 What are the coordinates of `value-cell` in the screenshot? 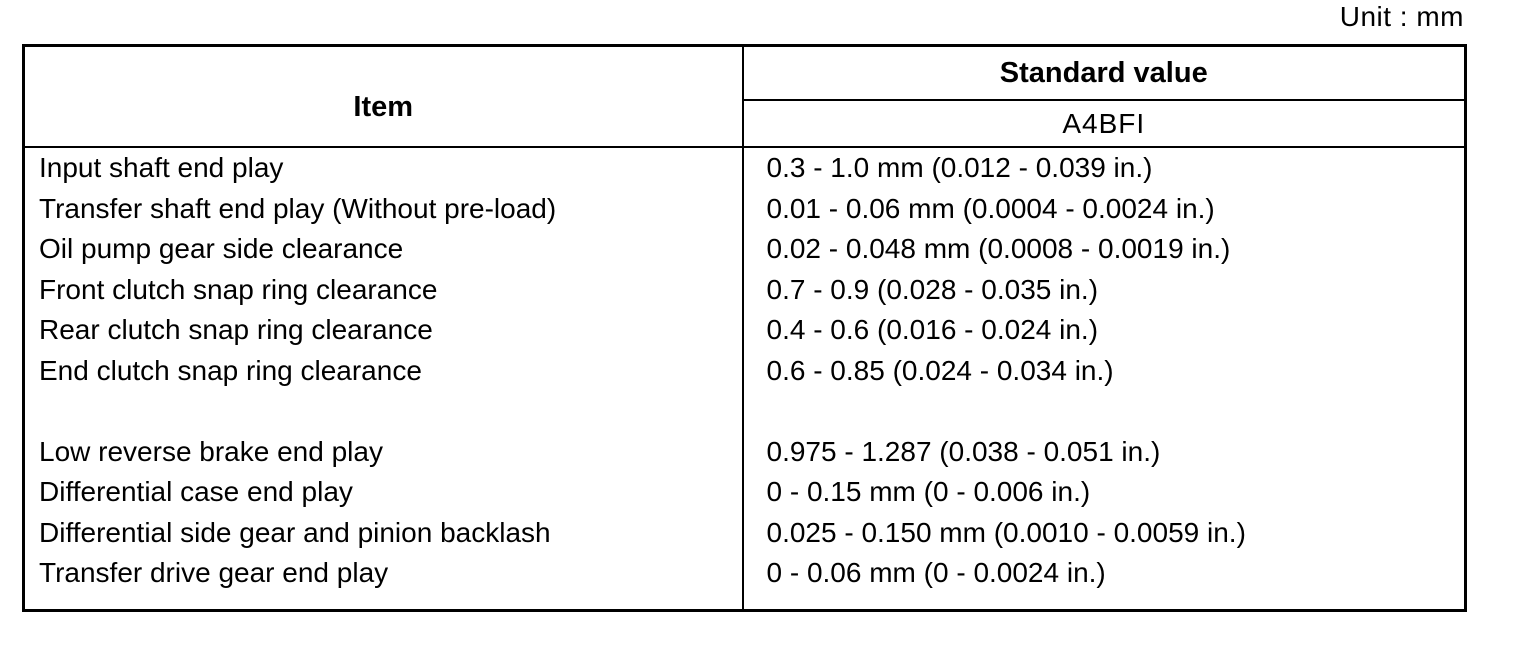 It's located at (1103, 411).